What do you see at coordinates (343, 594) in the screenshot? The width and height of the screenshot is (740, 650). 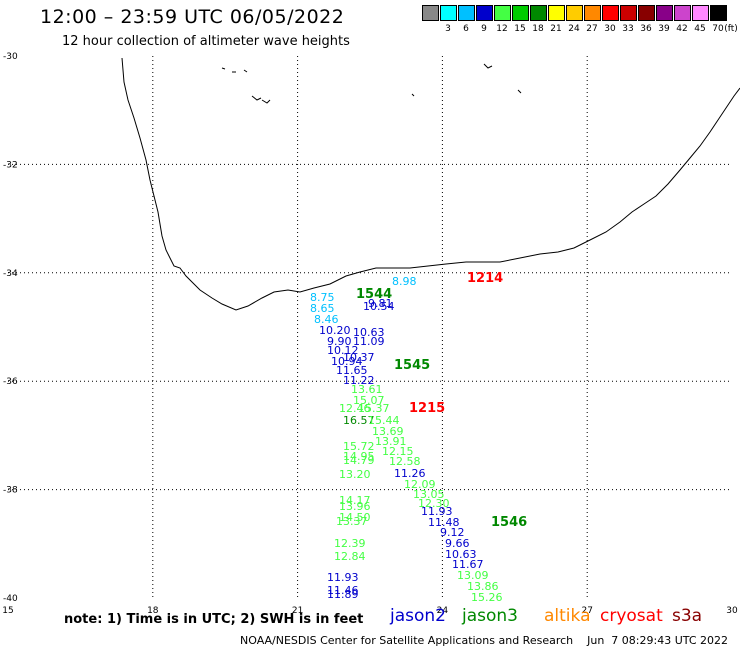 I see `swh-value: 11.89` at bounding box center [343, 594].